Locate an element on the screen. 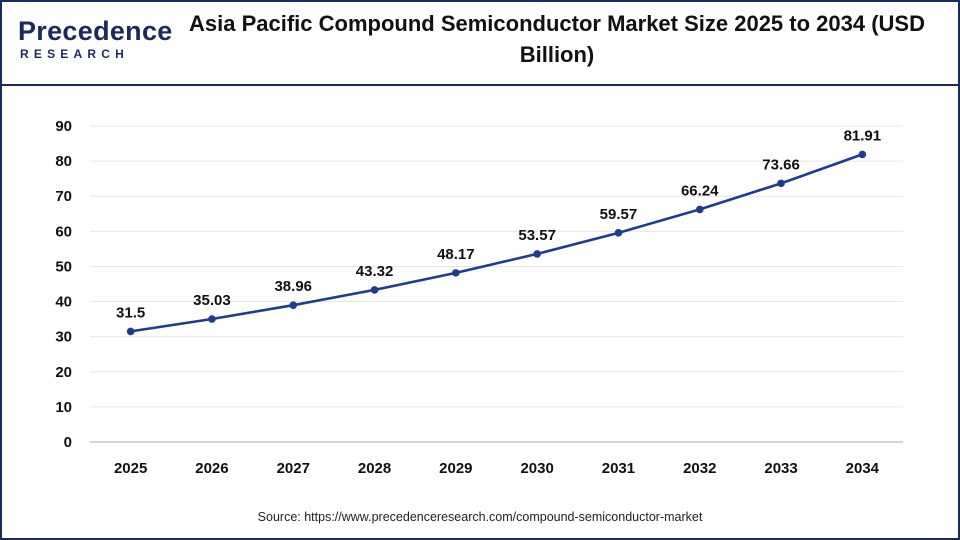 The height and width of the screenshot is (540, 960). logo-subtitle: RESEARCH is located at coordinates (74, 54).